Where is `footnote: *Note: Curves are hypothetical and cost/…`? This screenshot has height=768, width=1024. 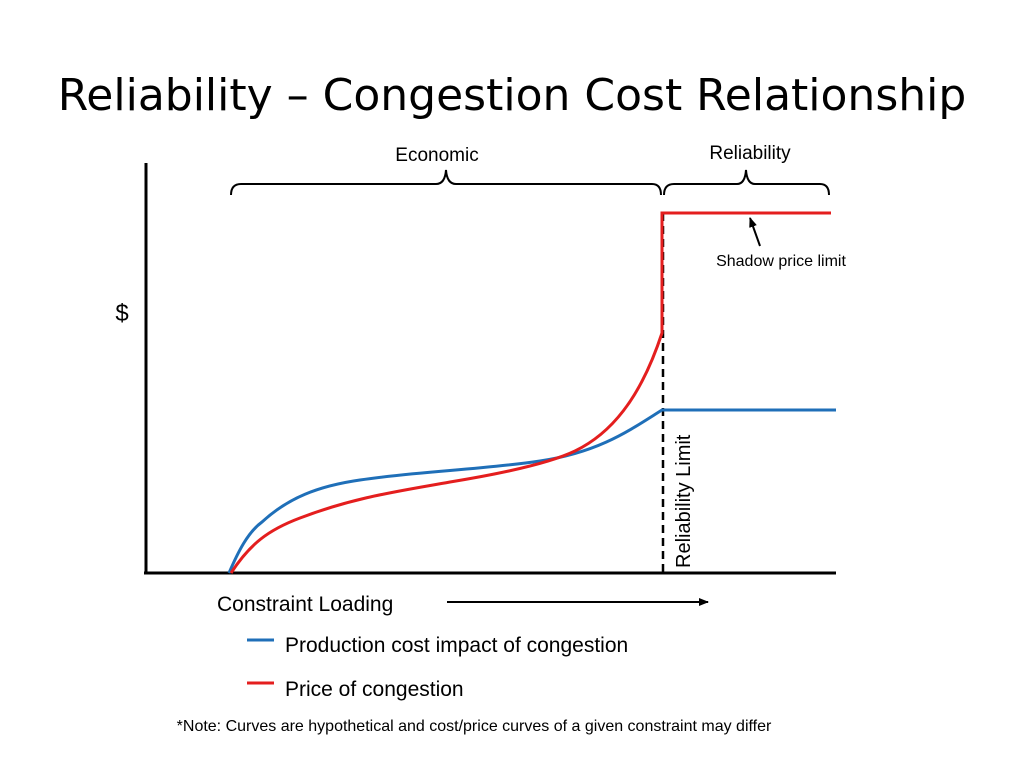
footnote: *Note: Curves are hypothetical and cost/… is located at coordinates (474, 726).